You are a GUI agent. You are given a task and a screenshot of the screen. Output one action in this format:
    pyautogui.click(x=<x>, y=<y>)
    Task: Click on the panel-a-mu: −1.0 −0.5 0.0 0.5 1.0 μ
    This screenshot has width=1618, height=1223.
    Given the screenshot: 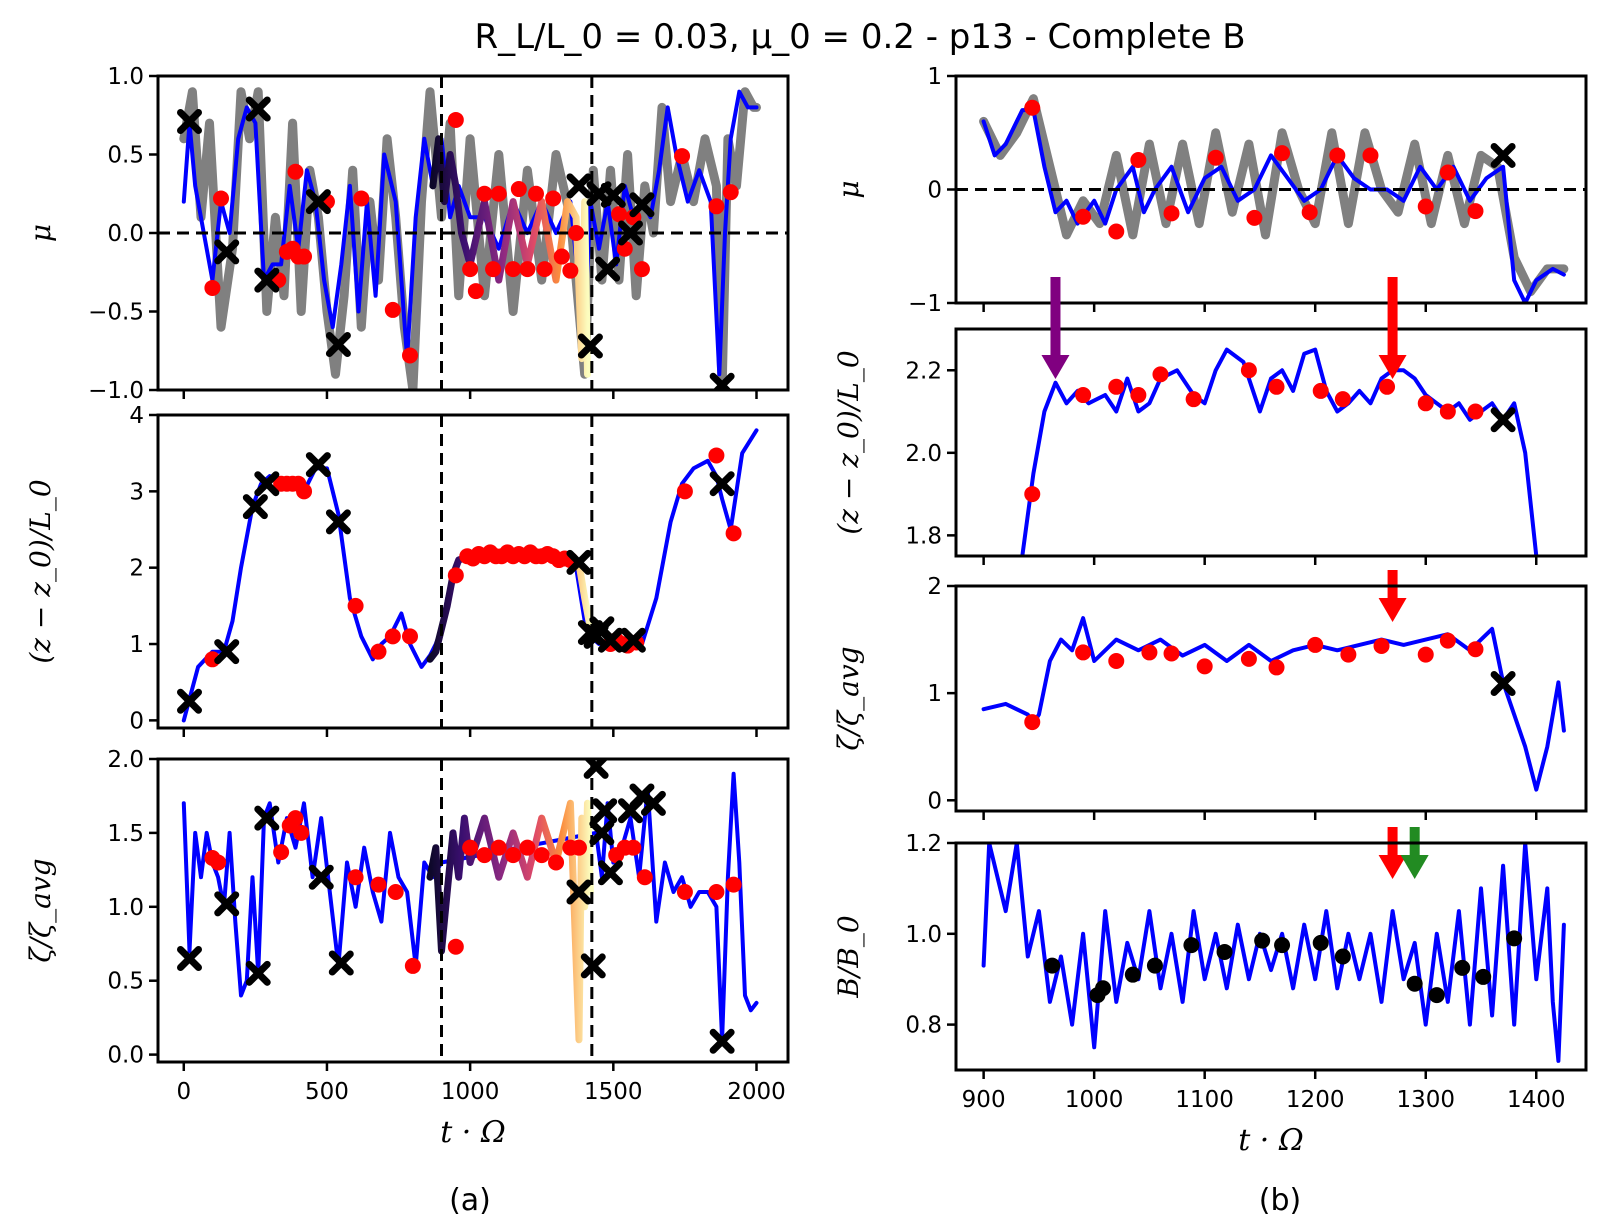 What is the action you would take?
    pyautogui.click(x=407, y=234)
    